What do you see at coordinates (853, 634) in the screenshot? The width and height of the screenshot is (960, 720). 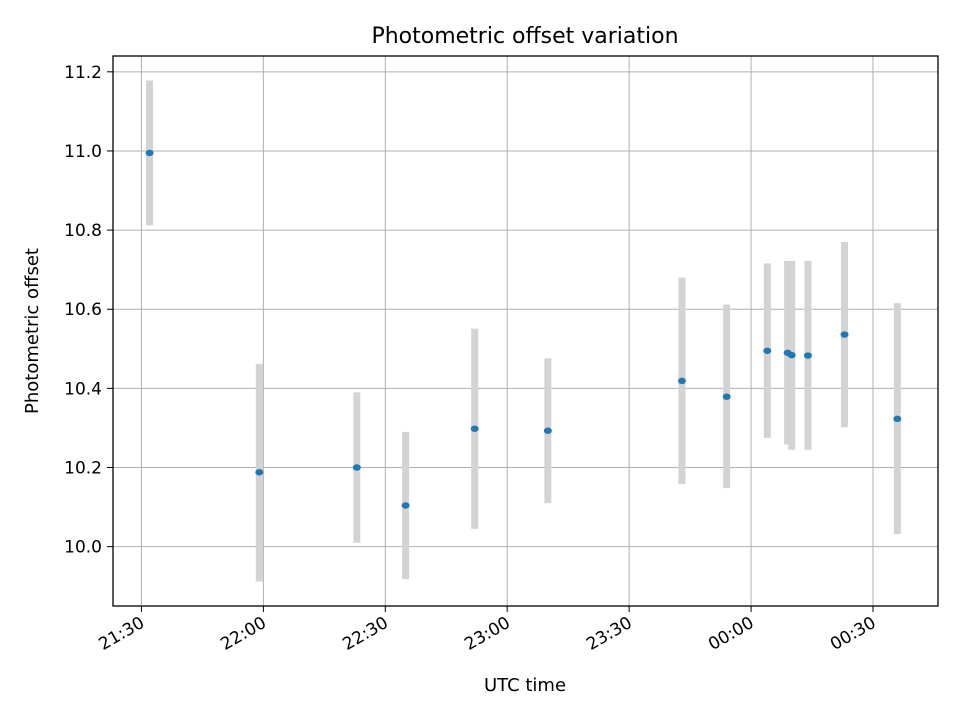 I see `x-tick-label: 00:30` at bounding box center [853, 634].